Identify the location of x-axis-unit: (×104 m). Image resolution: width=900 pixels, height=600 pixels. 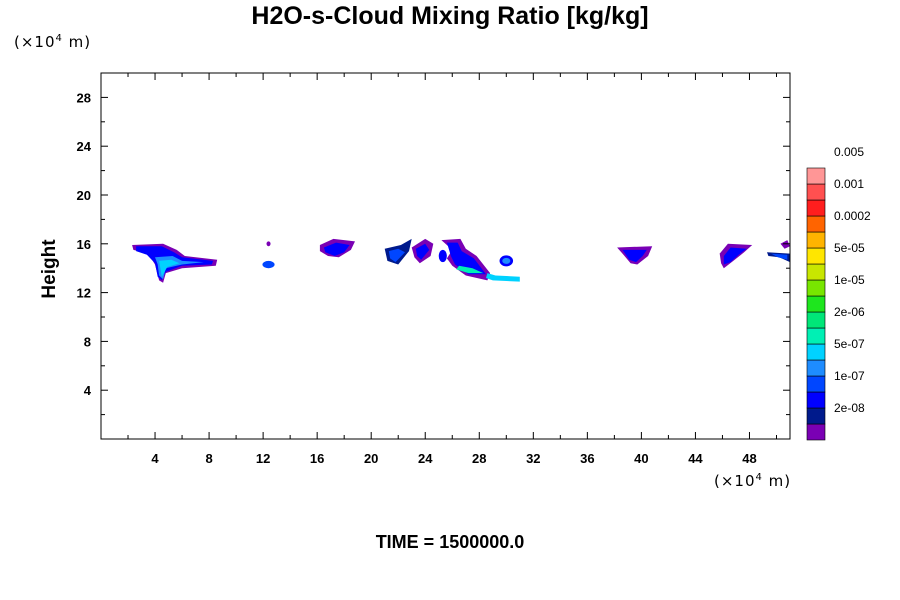
(753, 481).